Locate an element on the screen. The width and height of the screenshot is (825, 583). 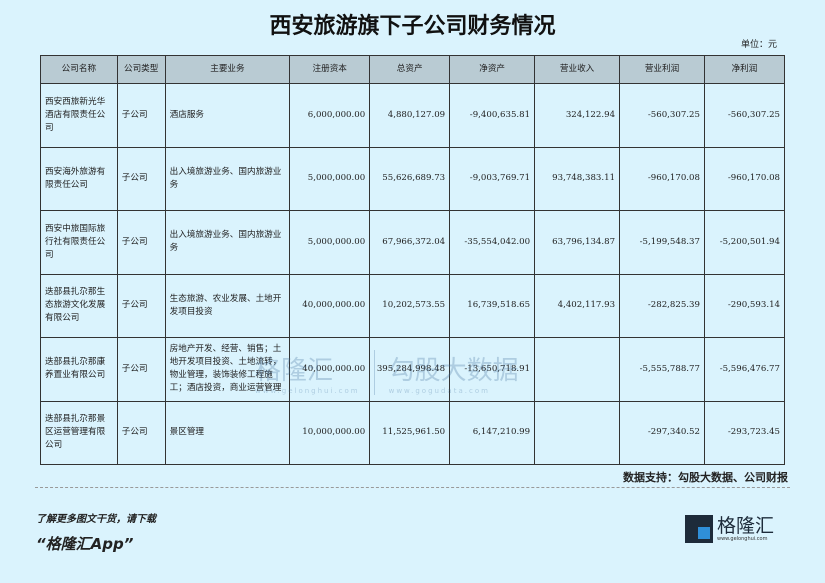
table-cell: 西安西旅新光华酒店有限责任公司 is located at coordinates (79, 115).